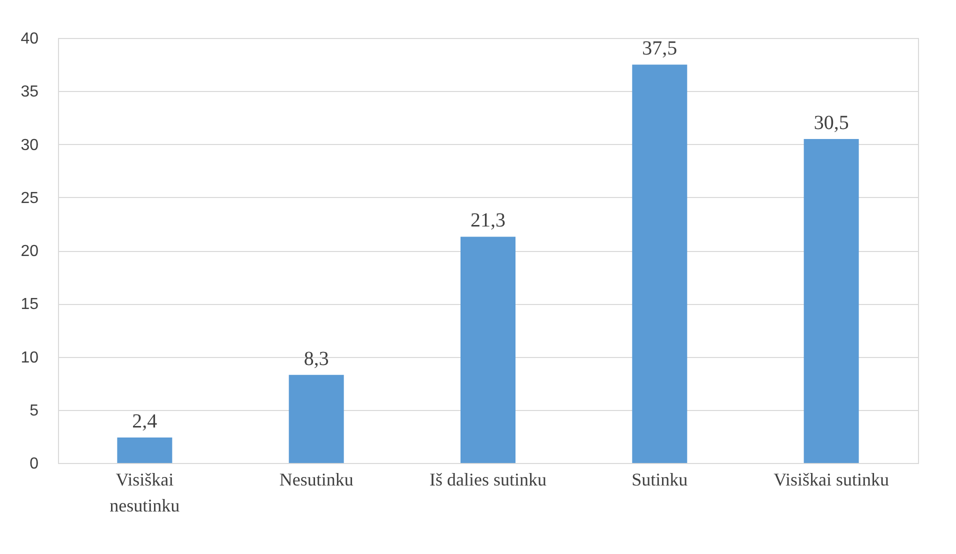  Describe the element at coordinates (488, 221) in the screenshot. I see `data-label: 21,3` at that location.